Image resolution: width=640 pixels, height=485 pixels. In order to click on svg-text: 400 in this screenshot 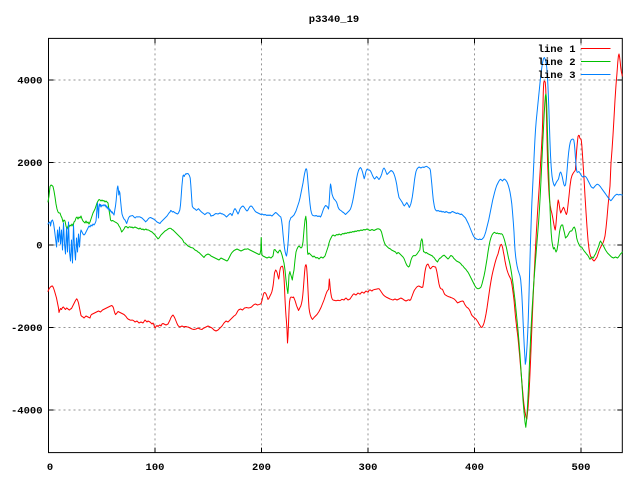, I will do `click(474, 468)`.